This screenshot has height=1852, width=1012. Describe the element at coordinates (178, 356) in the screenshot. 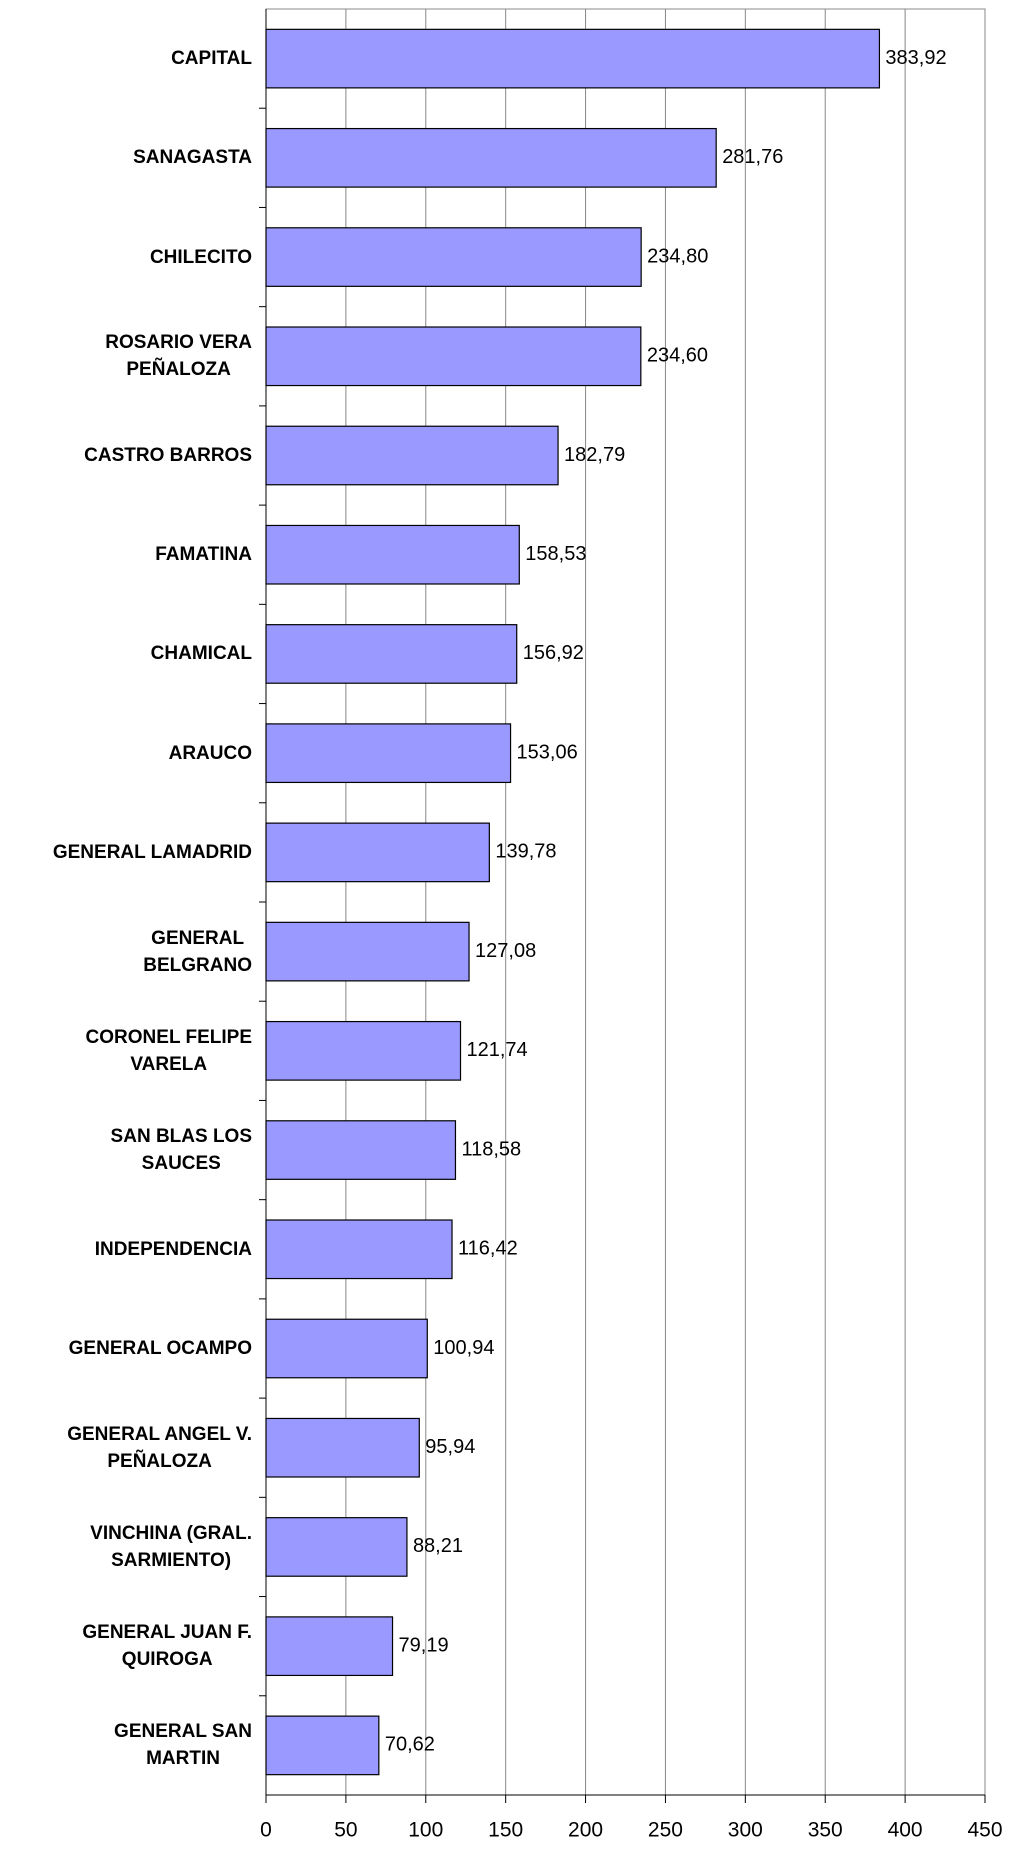

I see `y-tick-label: ROSARIO VERA PEÑALOZA` at that location.